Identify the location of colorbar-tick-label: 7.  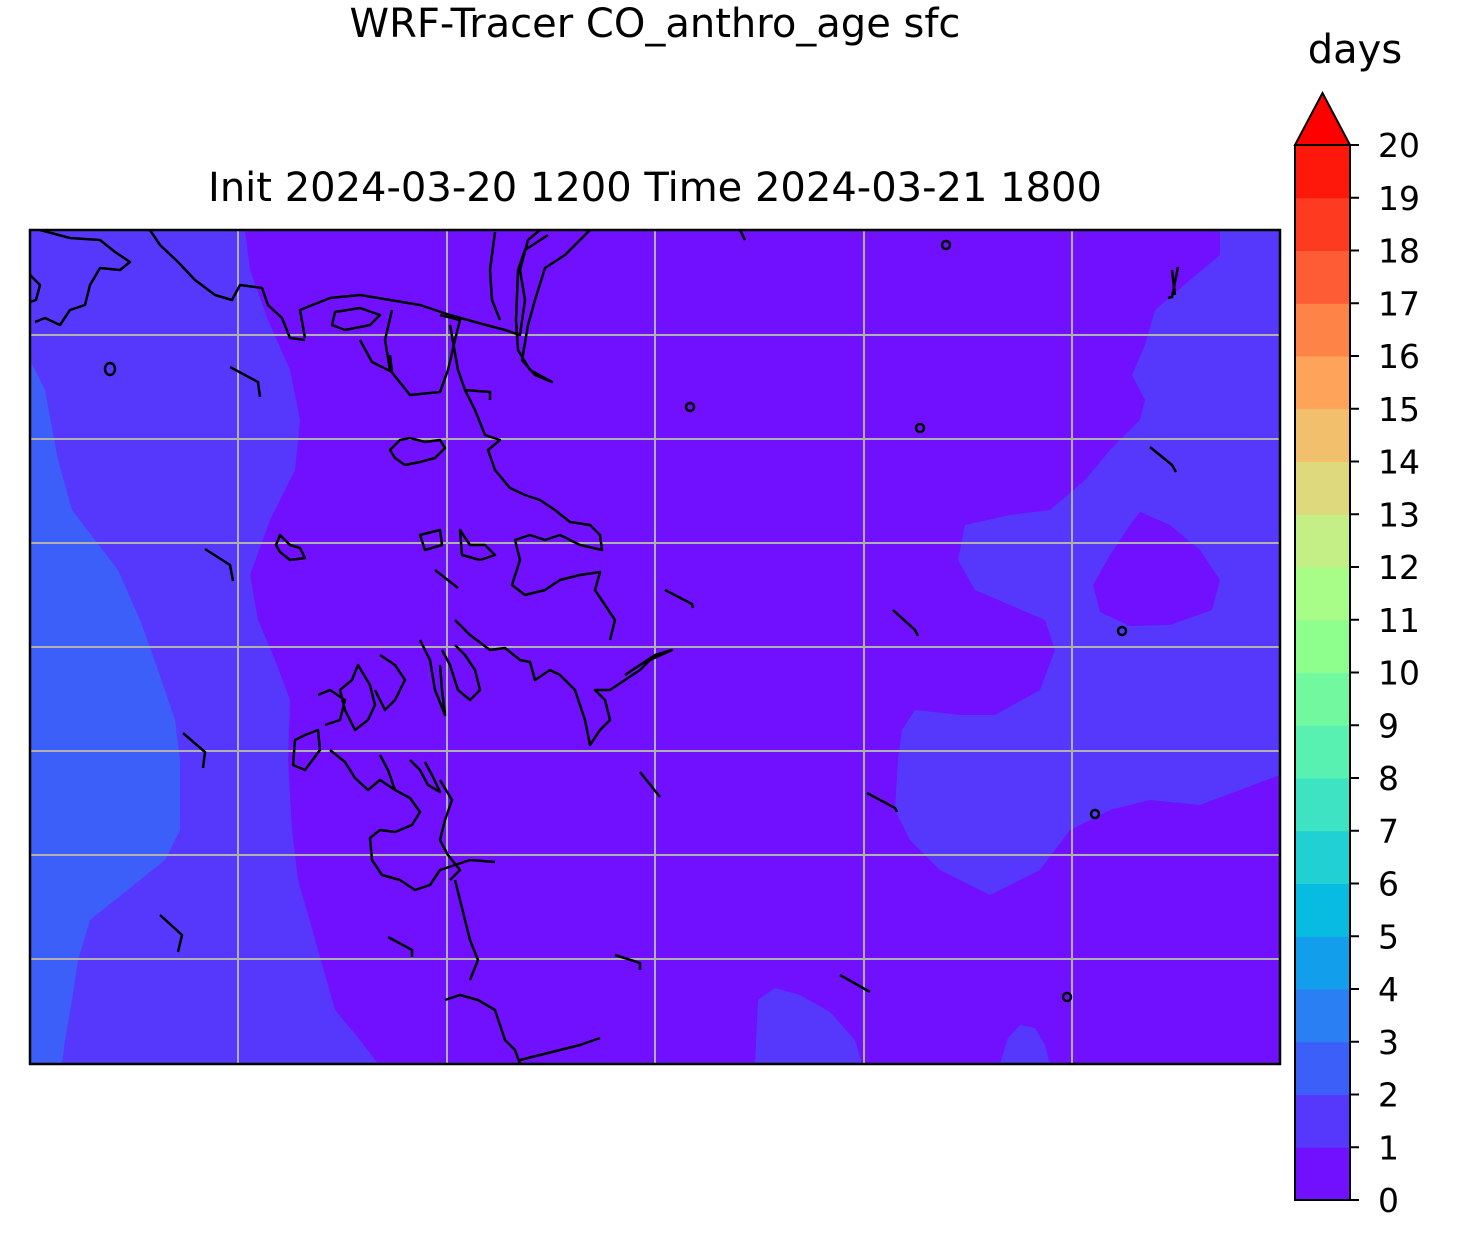
(1388, 831).